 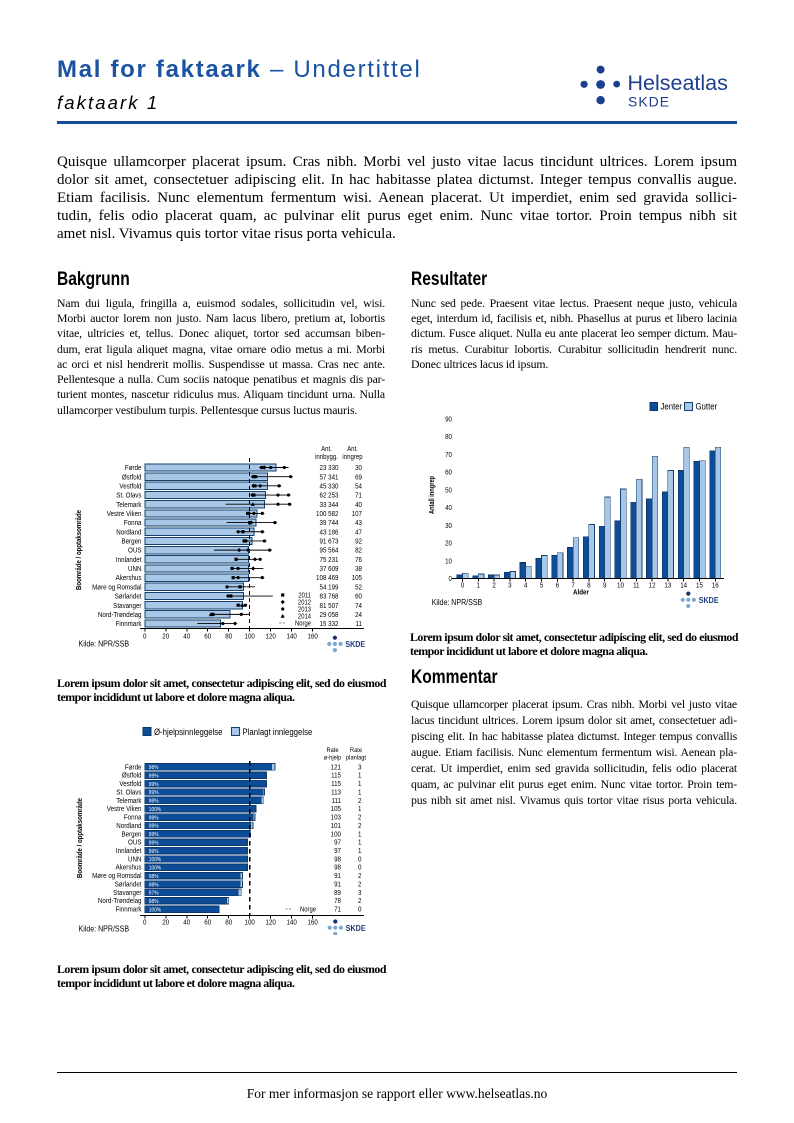 What do you see at coordinates (358, 560) in the screenshot?
I see `svg-text: 76` at bounding box center [358, 560].